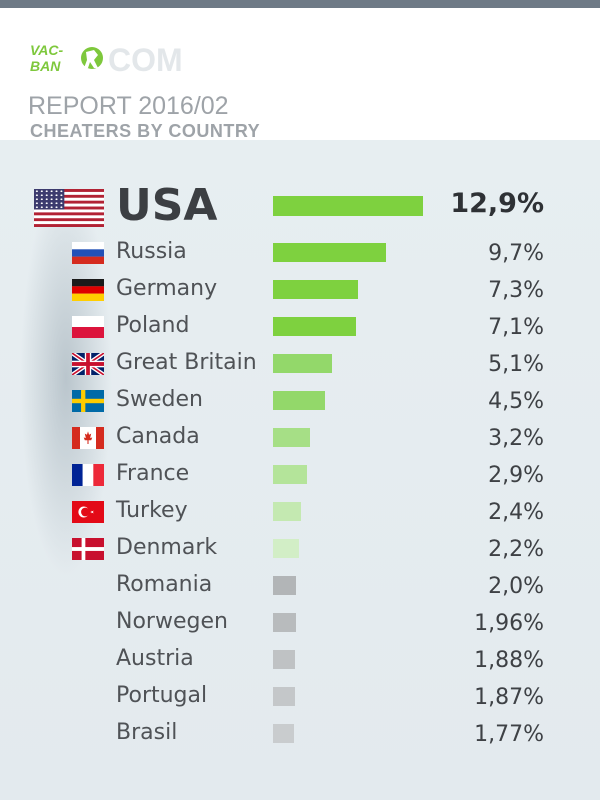  Describe the element at coordinates (162, 695) in the screenshot. I see `category-label: Portugal` at that location.